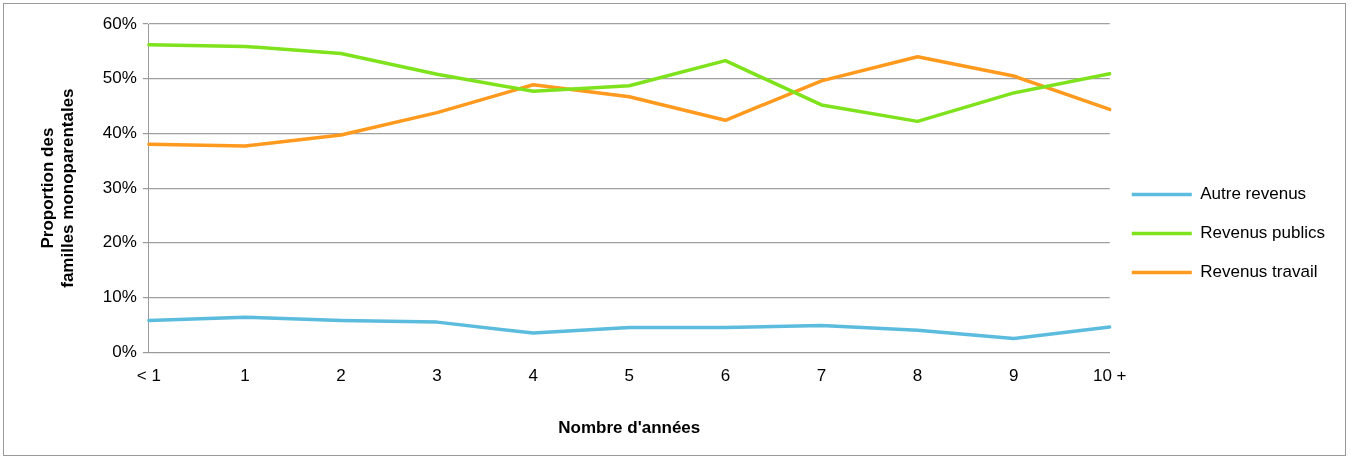  I want to click on legend-label: Revenus publics, so click(1263, 233).